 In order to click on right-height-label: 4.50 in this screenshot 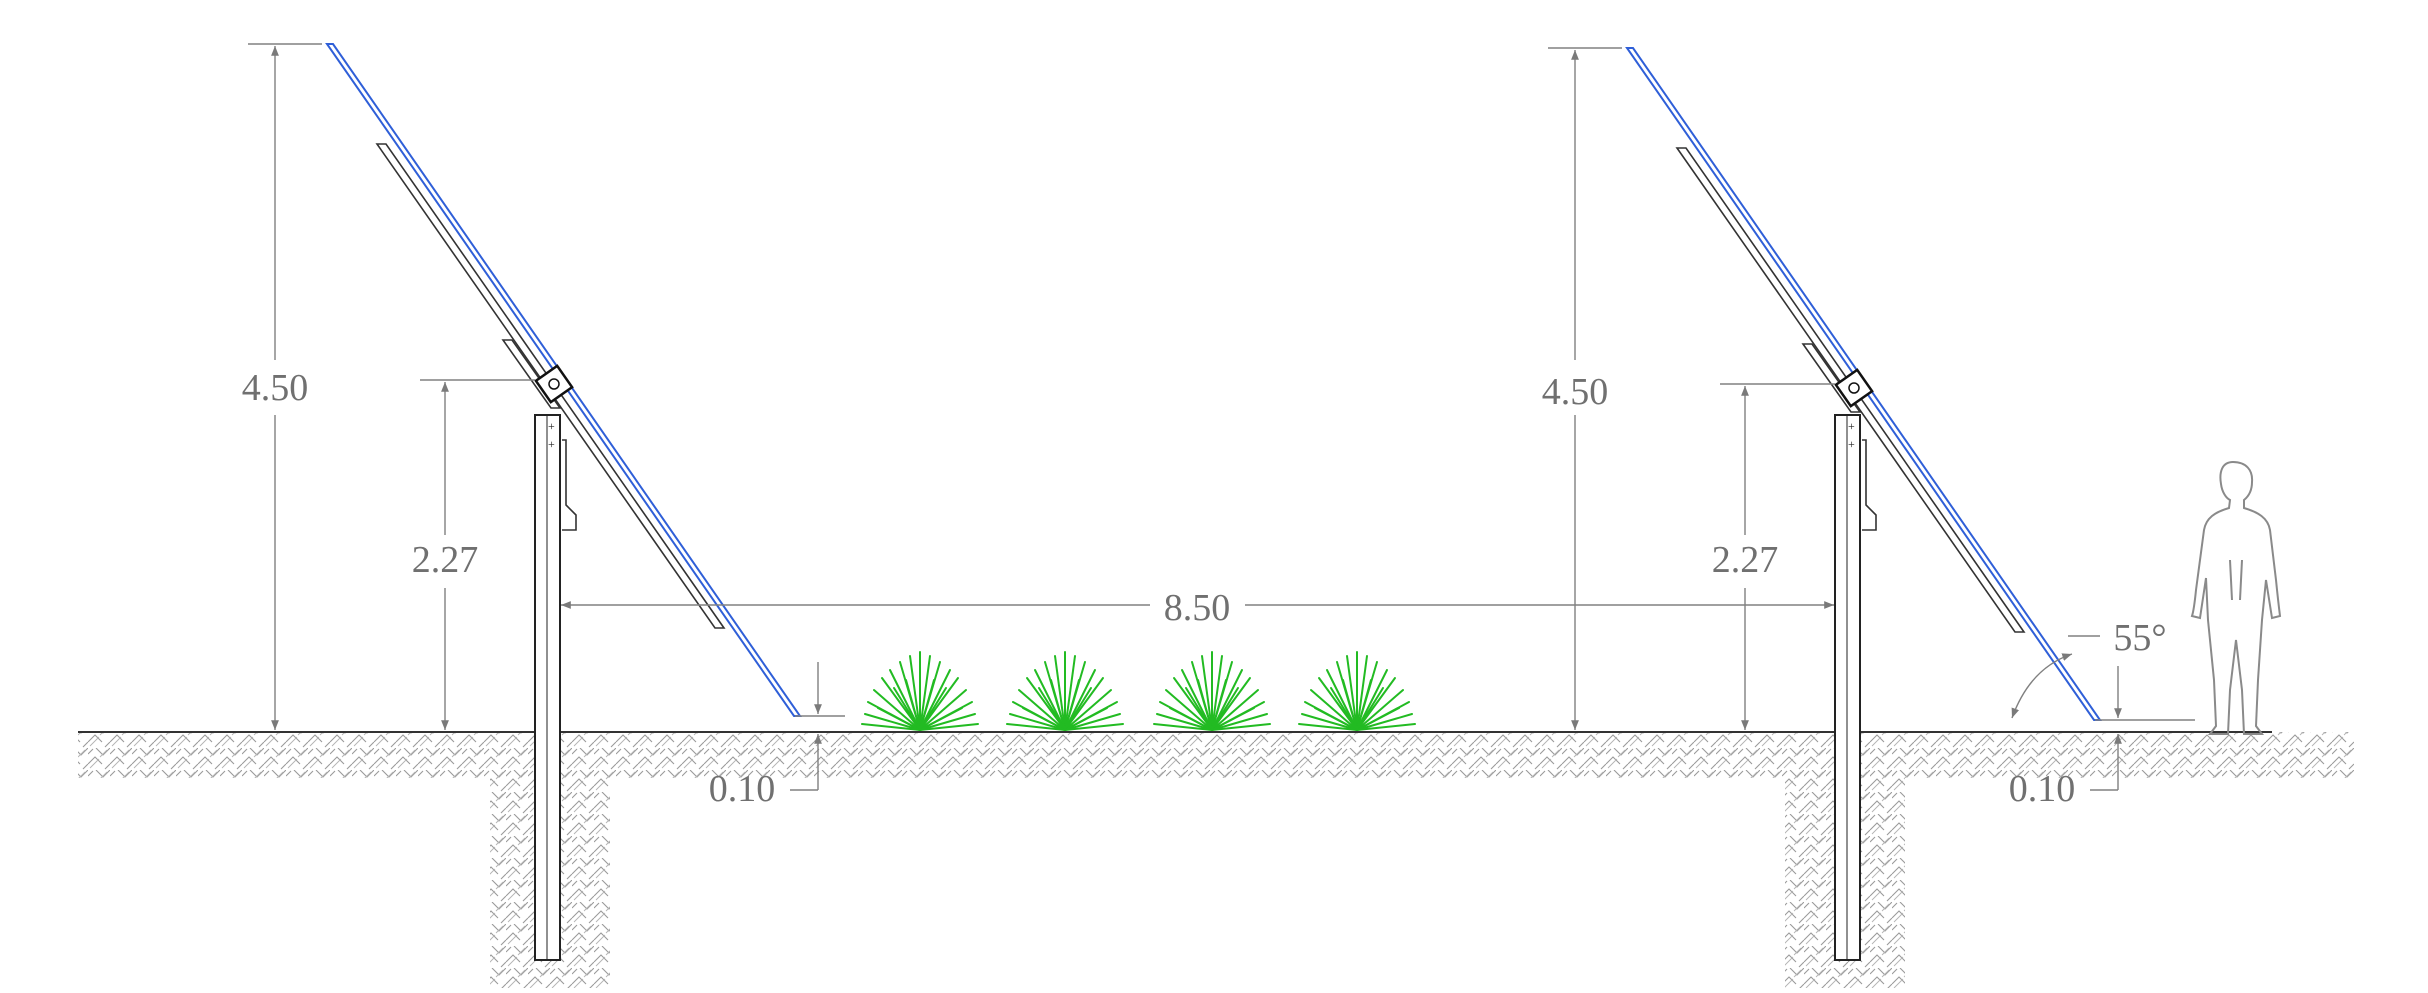, I will do `click(1575, 392)`.